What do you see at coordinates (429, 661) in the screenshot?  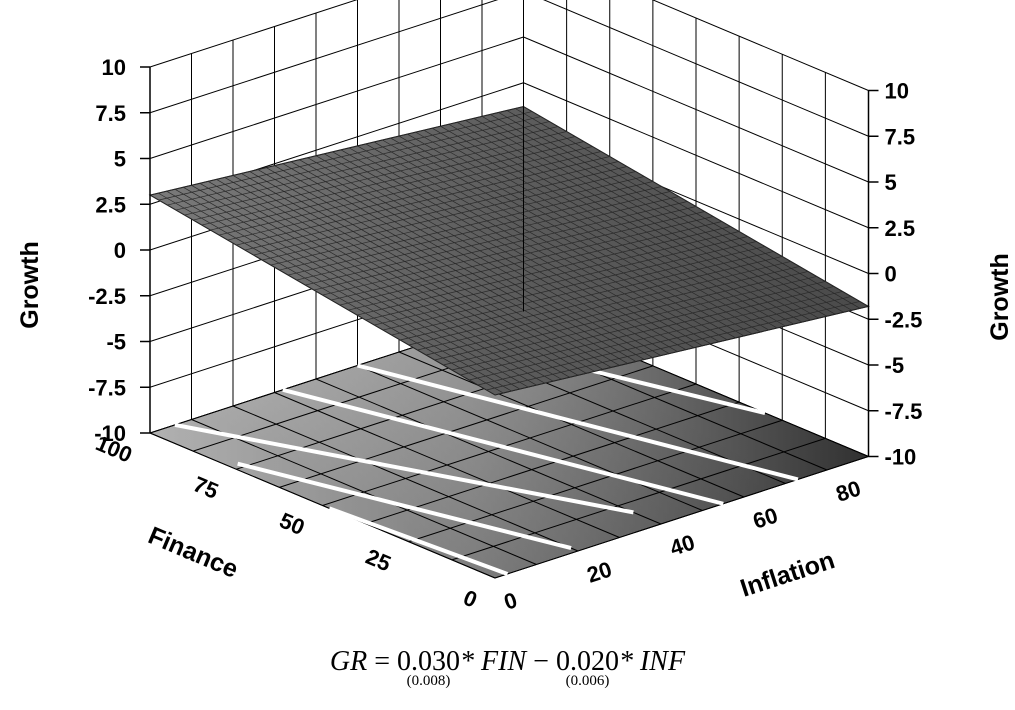 I see `coef-finance-value: 0.030` at bounding box center [429, 661].